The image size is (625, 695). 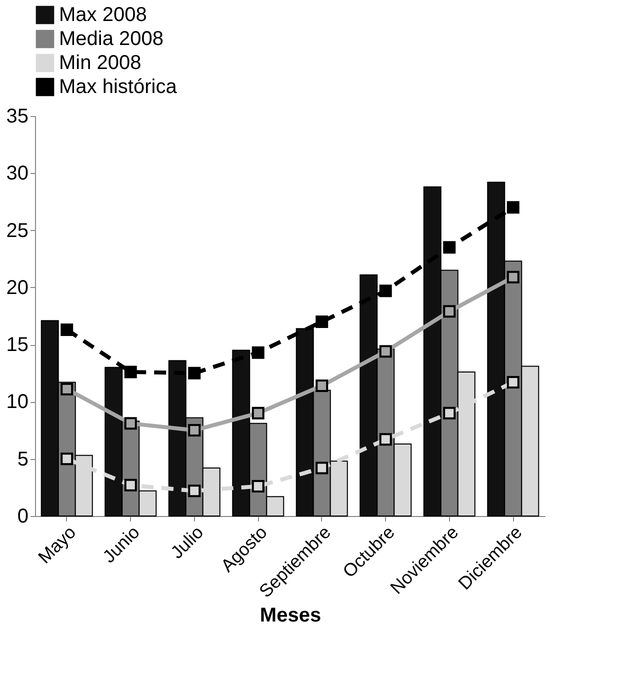 I want to click on legend-label: Media 2008, so click(x=111, y=39).